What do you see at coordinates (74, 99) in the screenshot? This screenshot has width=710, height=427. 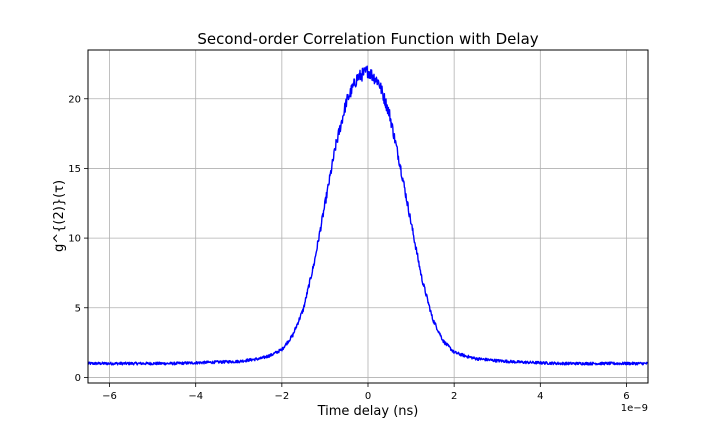 I see `y-tick-label: 20` at bounding box center [74, 99].